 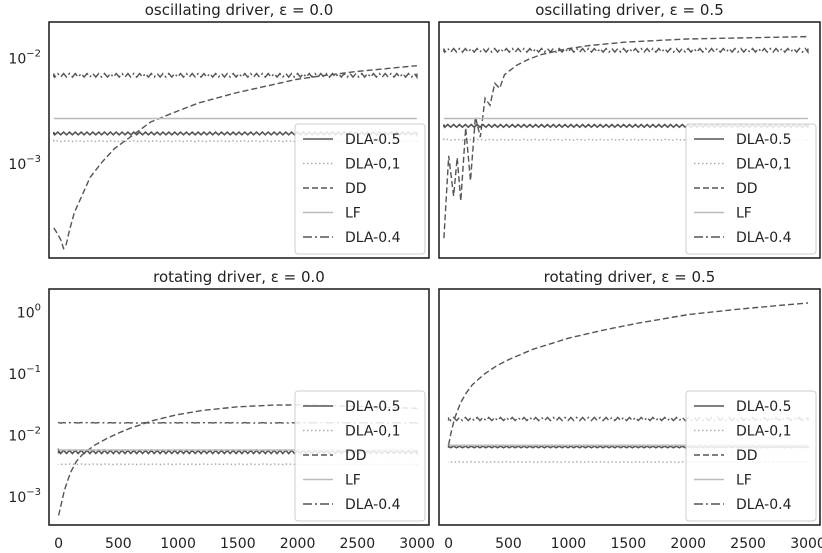 What do you see at coordinates (24, 373) in the screenshot?
I see `y-tick-label: 10⁻¹` at bounding box center [24, 373].